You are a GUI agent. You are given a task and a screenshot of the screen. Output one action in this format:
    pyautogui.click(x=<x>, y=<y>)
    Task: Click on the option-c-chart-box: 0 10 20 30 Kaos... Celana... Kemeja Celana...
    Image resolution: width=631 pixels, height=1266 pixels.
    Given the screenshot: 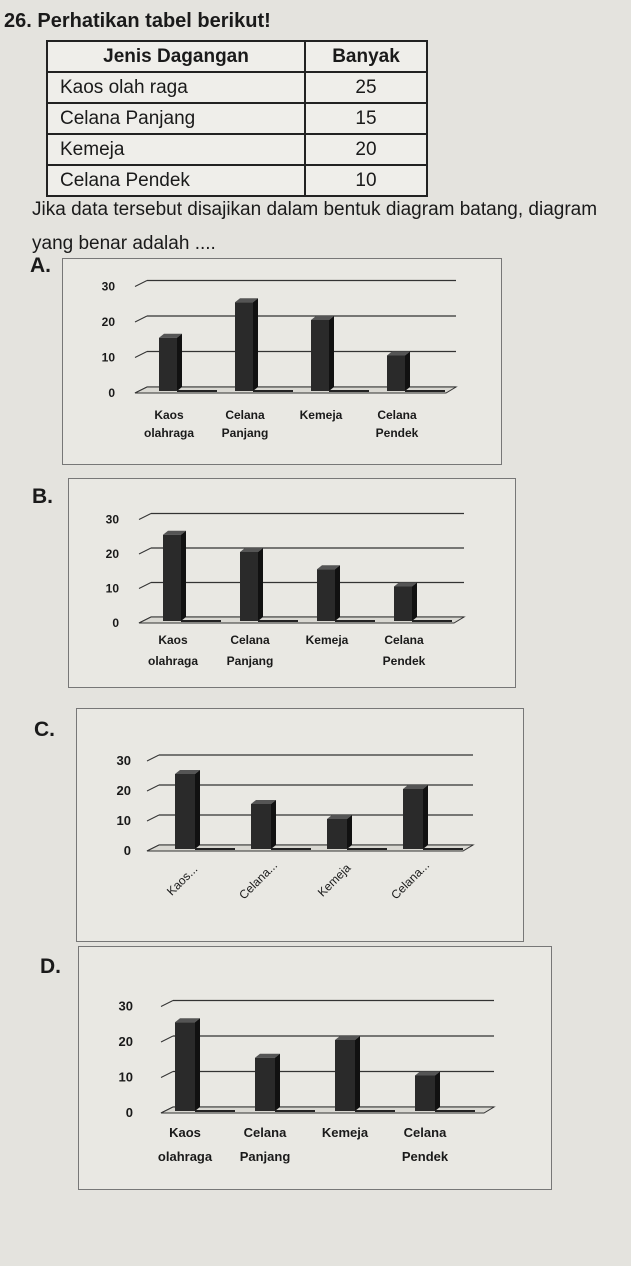 What is the action you would take?
    pyautogui.click(x=300, y=825)
    